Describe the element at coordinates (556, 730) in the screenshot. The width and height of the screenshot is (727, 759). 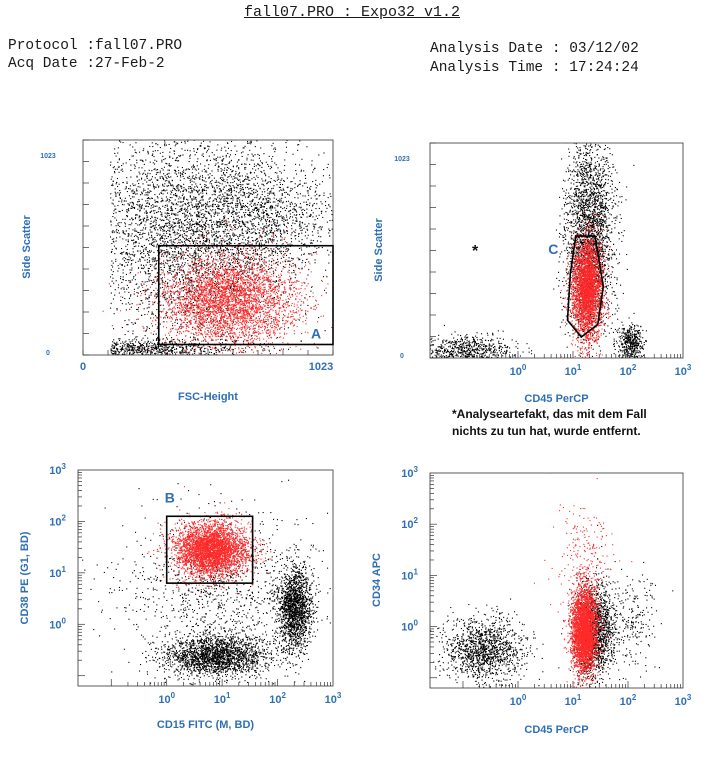
I see `x-axis-label-p4: CD45 PerCP` at that location.